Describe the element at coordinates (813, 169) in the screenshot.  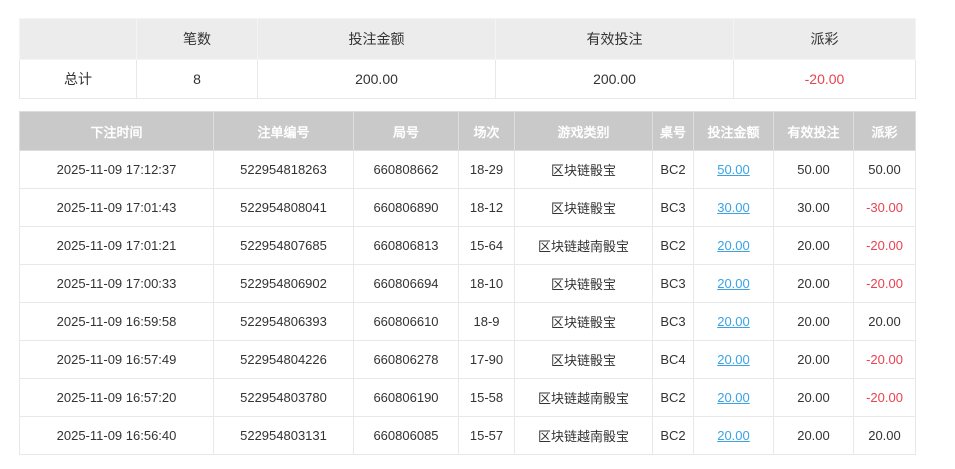
I see `cell-valid-bet: 50.00` at that location.